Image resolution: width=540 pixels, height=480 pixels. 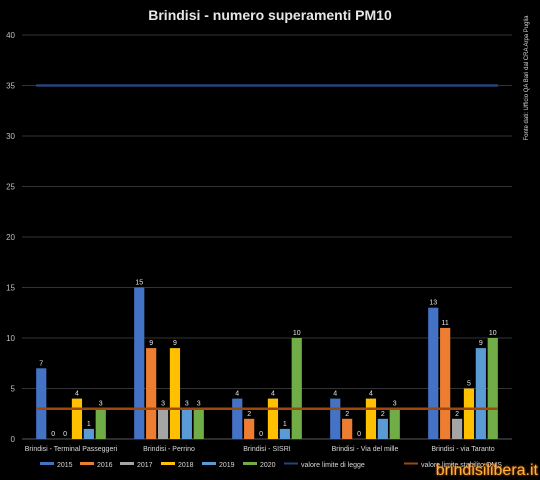 I want to click on category-label: Brindisi - Perrino, so click(x=169, y=449).